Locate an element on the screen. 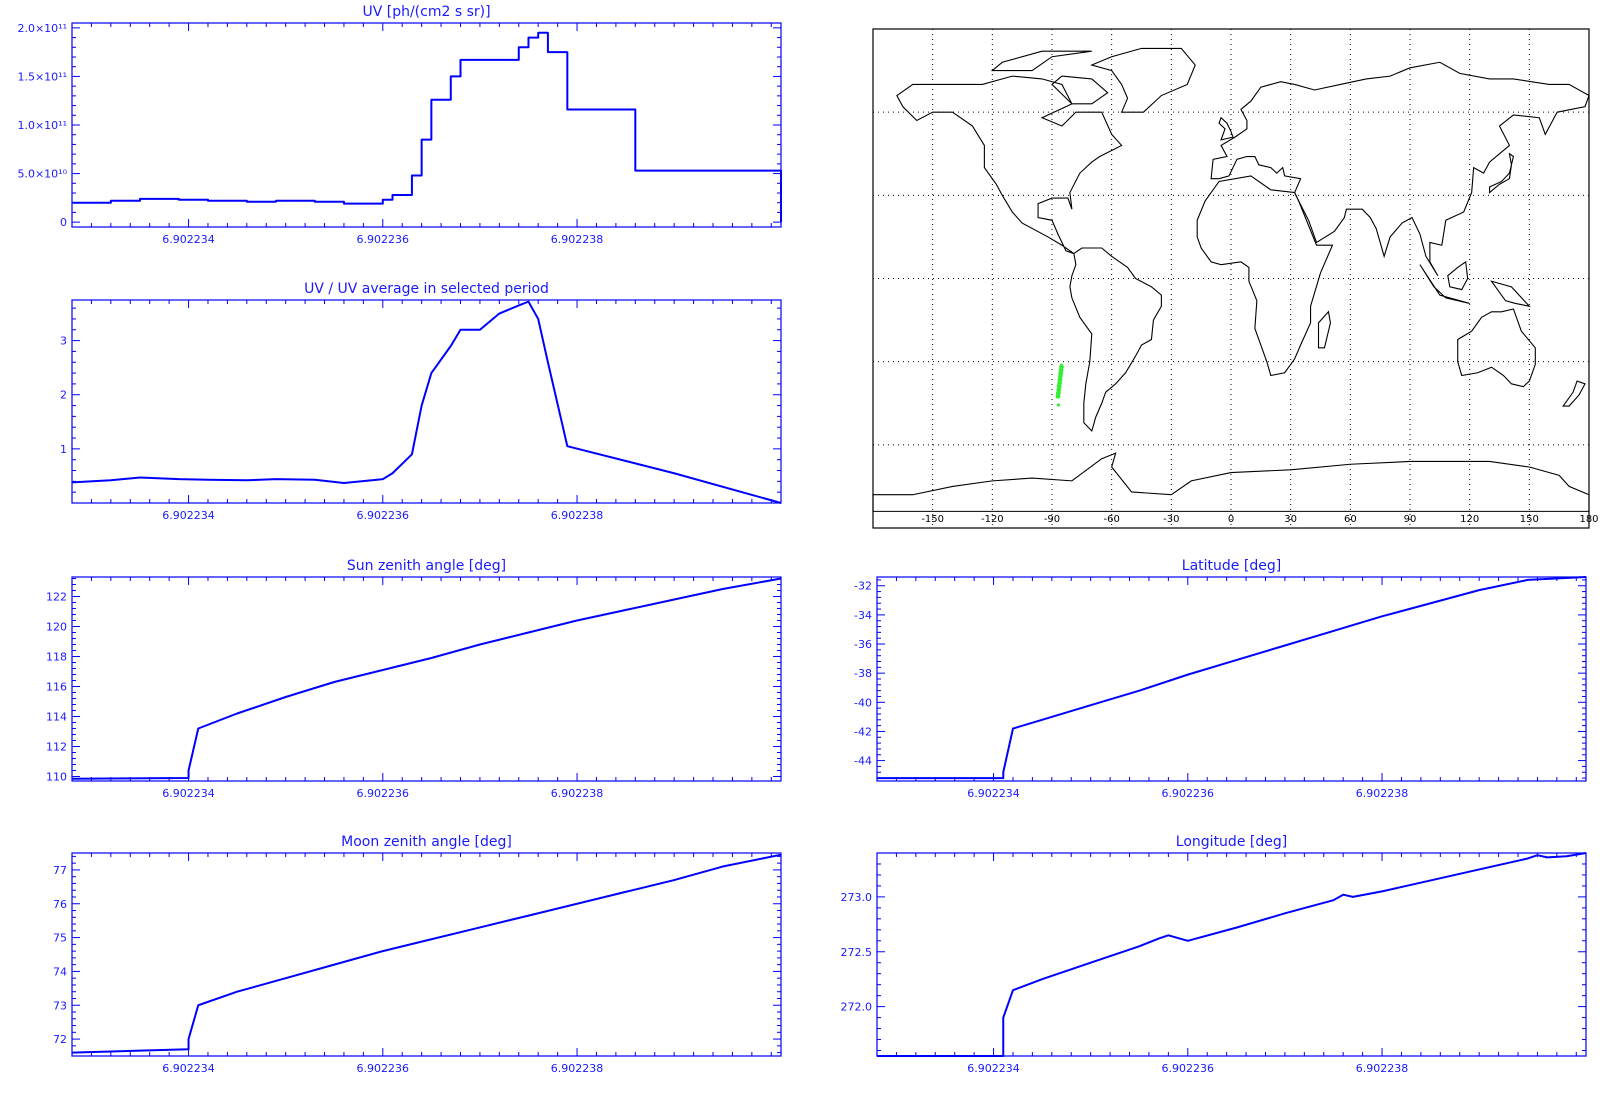 This screenshot has width=1600, height=1100. map-lon-label: 90 is located at coordinates (1410, 519).